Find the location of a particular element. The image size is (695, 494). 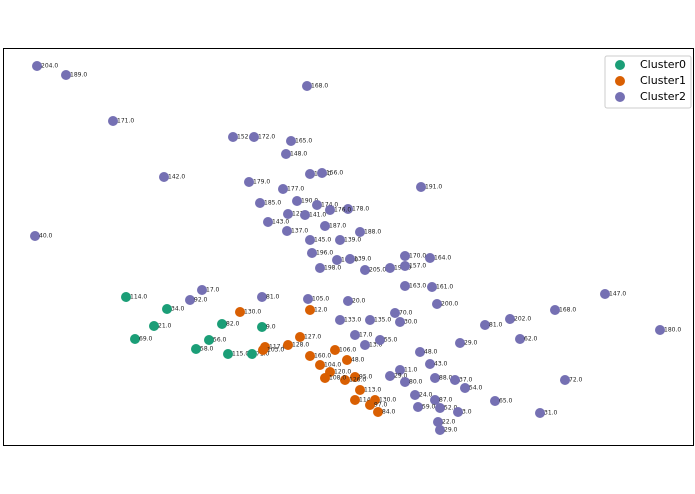

point-label: 205.0 is located at coordinates (377, 270).